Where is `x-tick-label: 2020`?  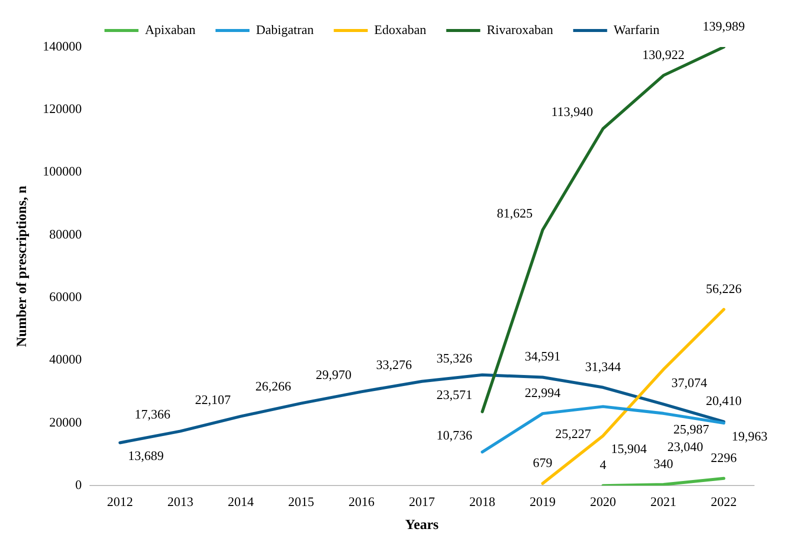
x-tick-label: 2020 is located at coordinates (603, 501).